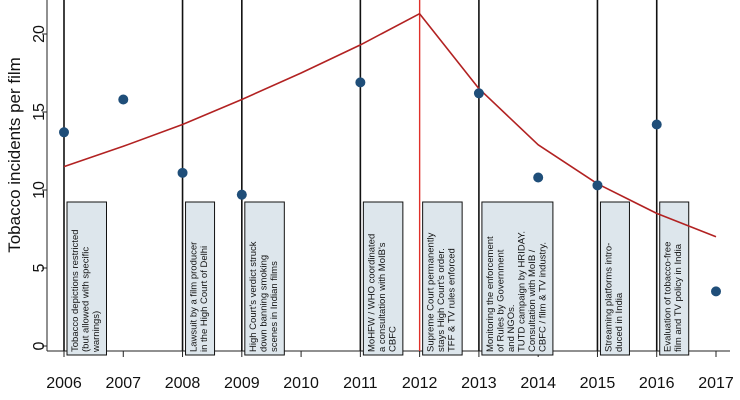 The height and width of the screenshot is (400, 740). Describe the element at coordinates (431, 292) in the screenshot. I see `event-label: Supreme Court permanently` at that location.